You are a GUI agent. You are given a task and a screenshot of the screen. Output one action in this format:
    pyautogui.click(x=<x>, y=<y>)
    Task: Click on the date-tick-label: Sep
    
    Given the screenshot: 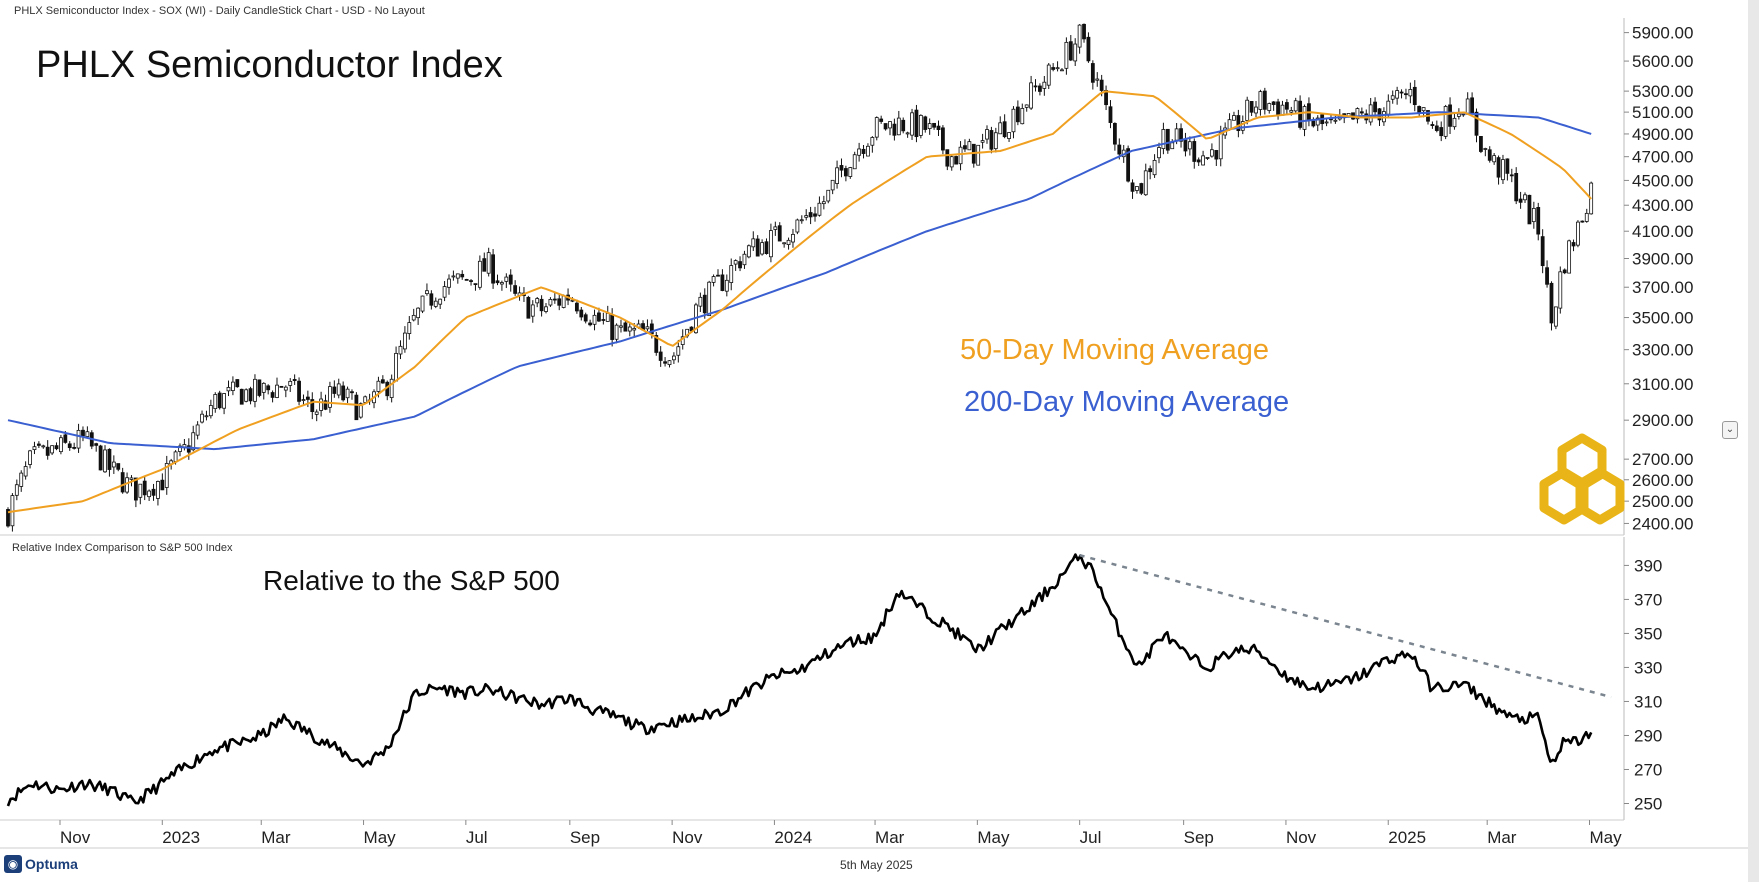 What is the action you would take?
    pyautogui.click(x=1199, y=837)
    